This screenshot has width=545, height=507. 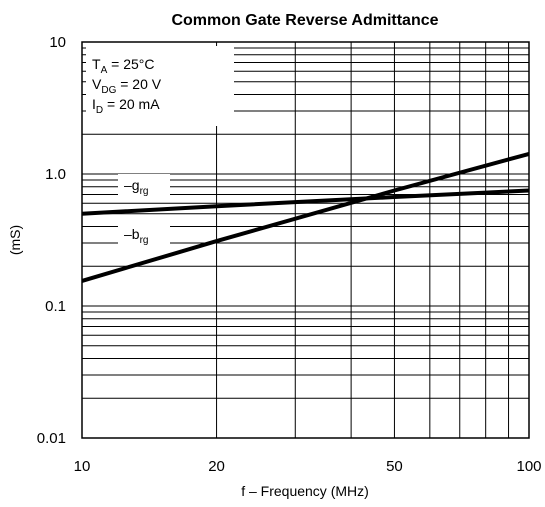 What do you see at coordinates (136, 236) in the screenshot?
I see `svg-text: –brg` at bounding box center [136, 236].